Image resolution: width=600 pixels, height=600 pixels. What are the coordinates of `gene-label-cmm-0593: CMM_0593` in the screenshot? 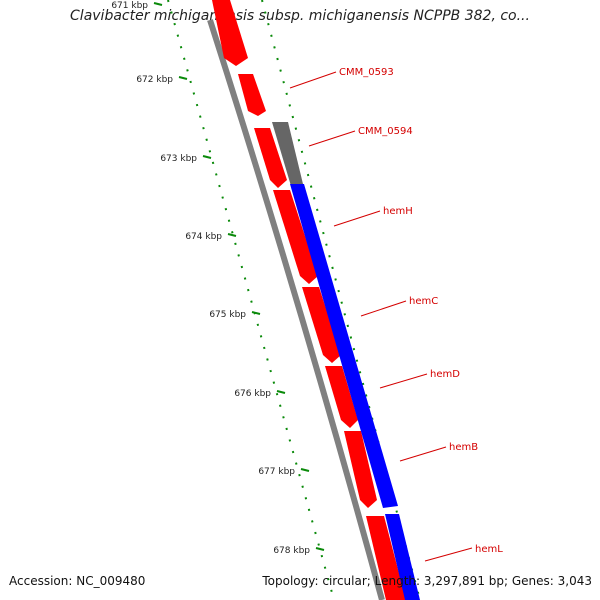 It's located at (366, 72).